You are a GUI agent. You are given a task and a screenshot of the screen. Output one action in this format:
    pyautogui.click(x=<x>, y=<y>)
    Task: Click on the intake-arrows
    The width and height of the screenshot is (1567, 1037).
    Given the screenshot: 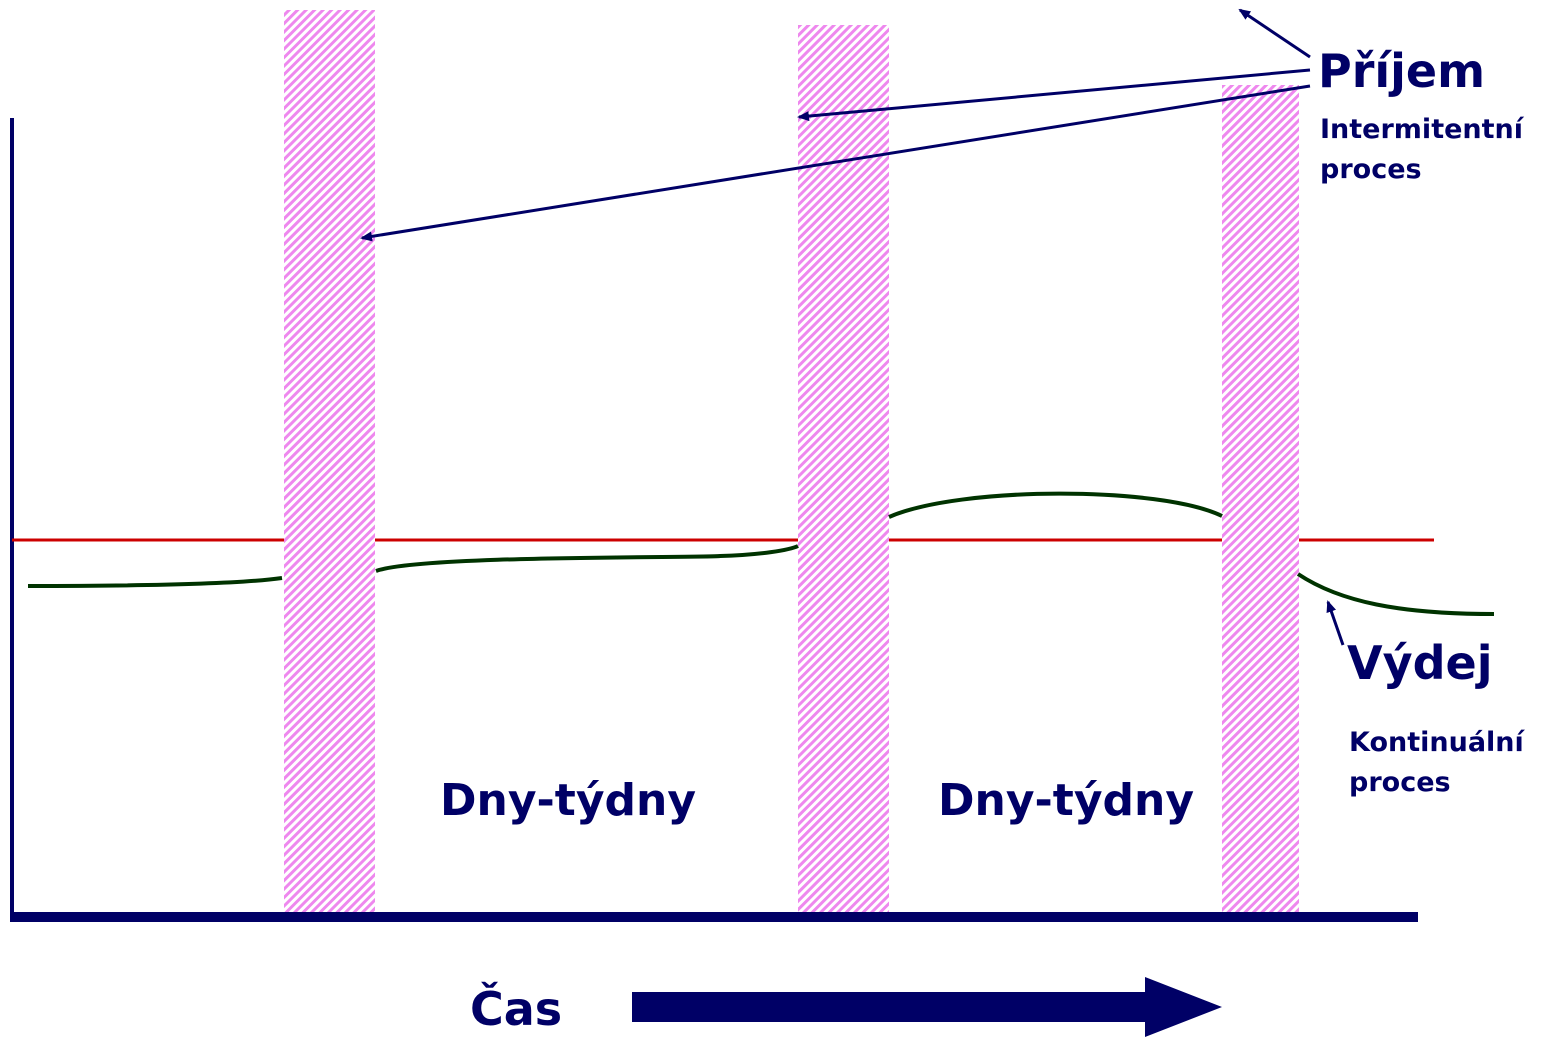 What is the action you would take?
    pyautogui.click(x=835, y=125)
    